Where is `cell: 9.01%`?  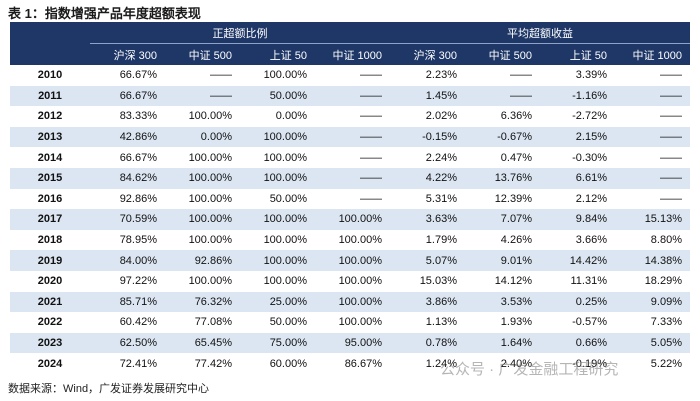
cell: 9.01% is located at coordinates (502, 260).